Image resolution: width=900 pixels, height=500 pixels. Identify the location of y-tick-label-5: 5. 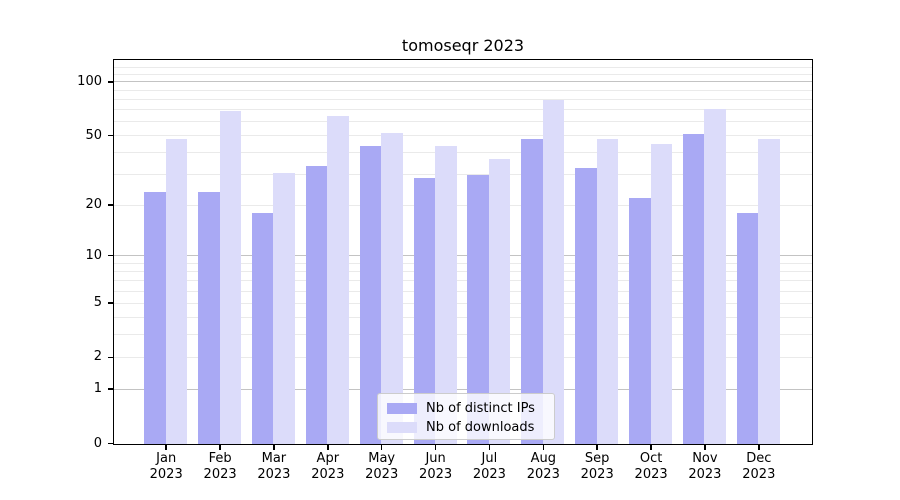
(97, 303).